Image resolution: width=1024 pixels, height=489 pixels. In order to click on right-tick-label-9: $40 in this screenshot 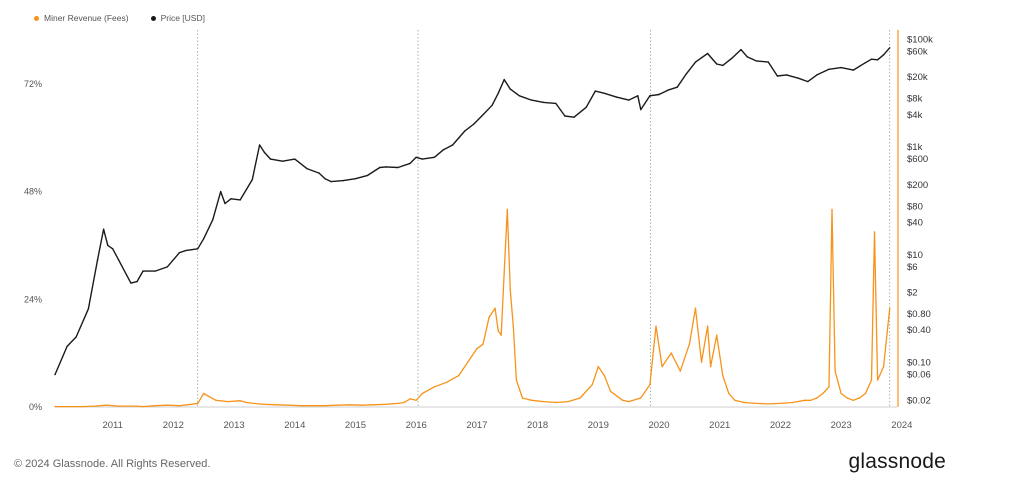, I will do `click(915, 222)`.